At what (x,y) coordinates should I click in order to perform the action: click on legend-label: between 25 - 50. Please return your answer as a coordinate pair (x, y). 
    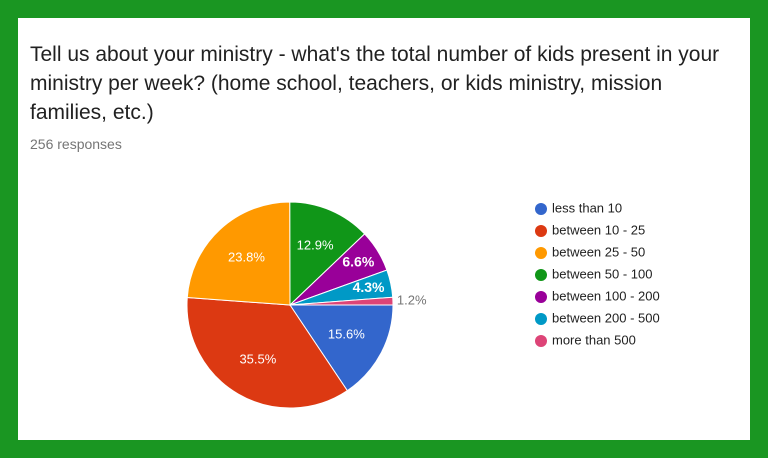
    Looking at the image, I should click on (598, 251).